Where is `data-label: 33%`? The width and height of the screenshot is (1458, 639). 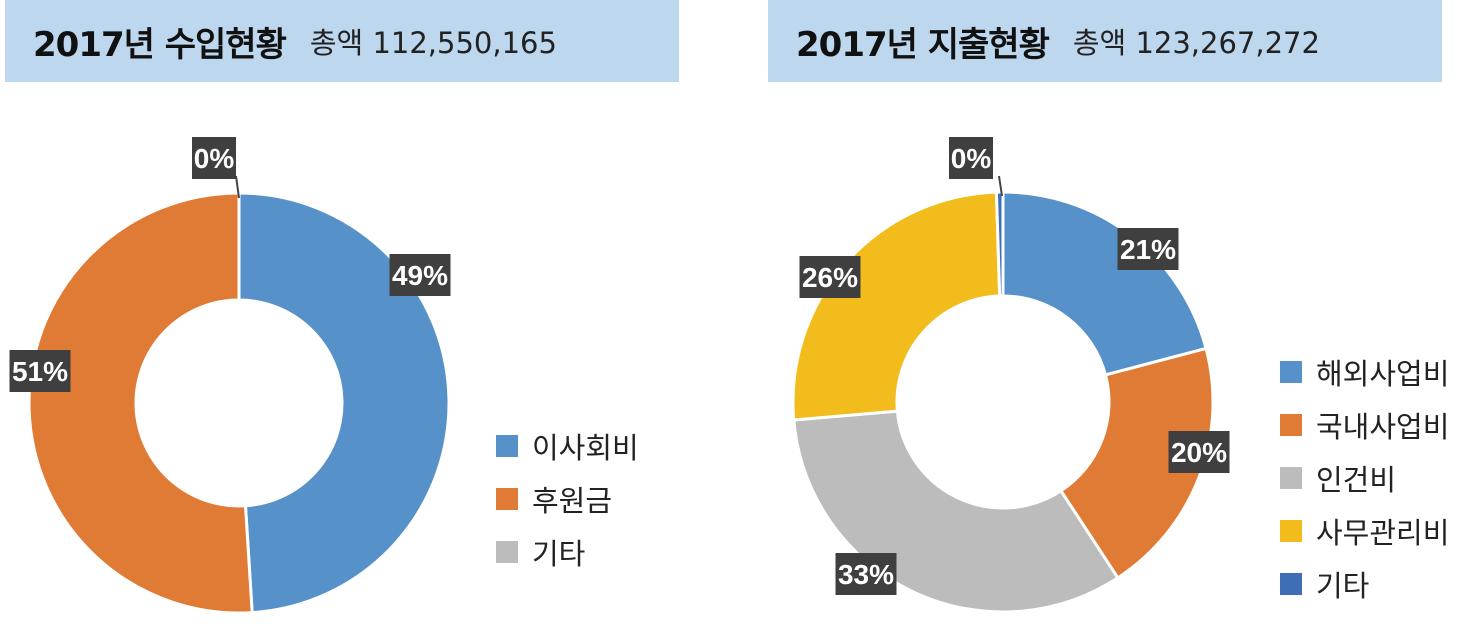 data-label: 33% is located at coordinates (866, 574).